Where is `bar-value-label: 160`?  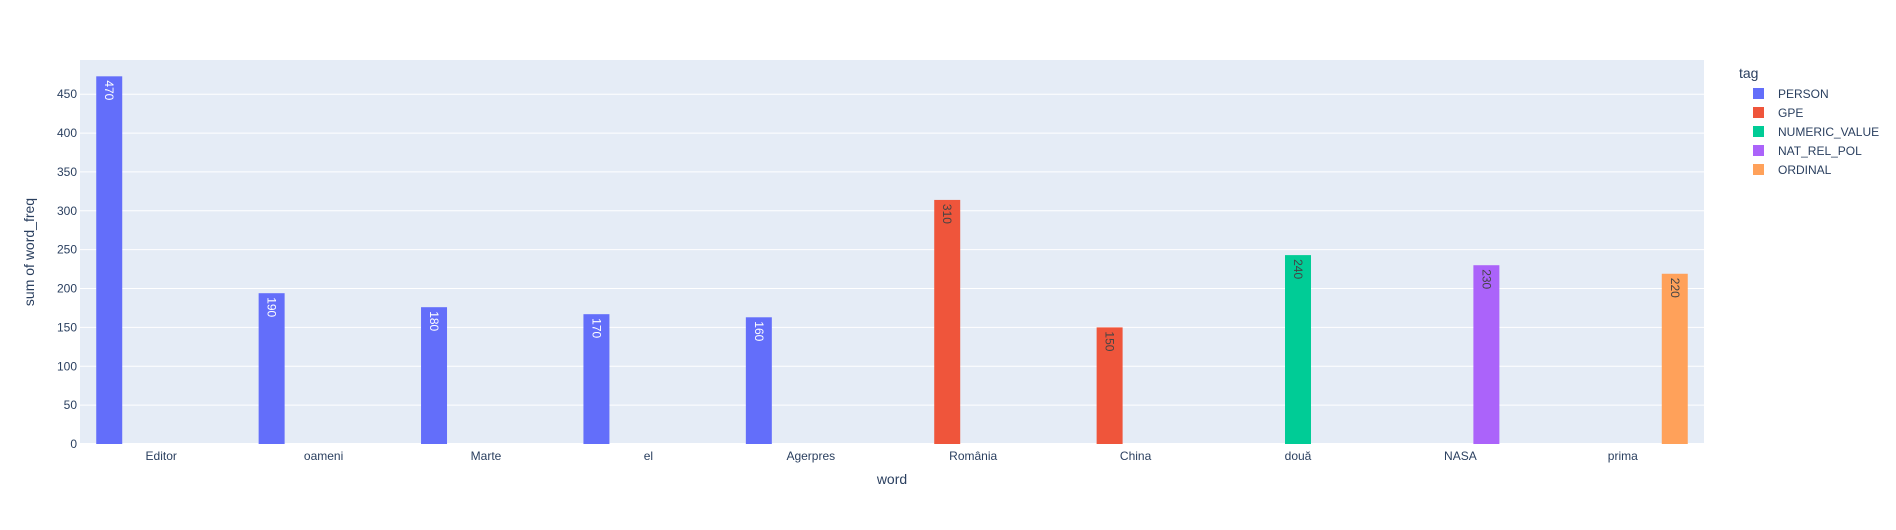 bar-value-label: 160 is located at coordinates (759, 331).